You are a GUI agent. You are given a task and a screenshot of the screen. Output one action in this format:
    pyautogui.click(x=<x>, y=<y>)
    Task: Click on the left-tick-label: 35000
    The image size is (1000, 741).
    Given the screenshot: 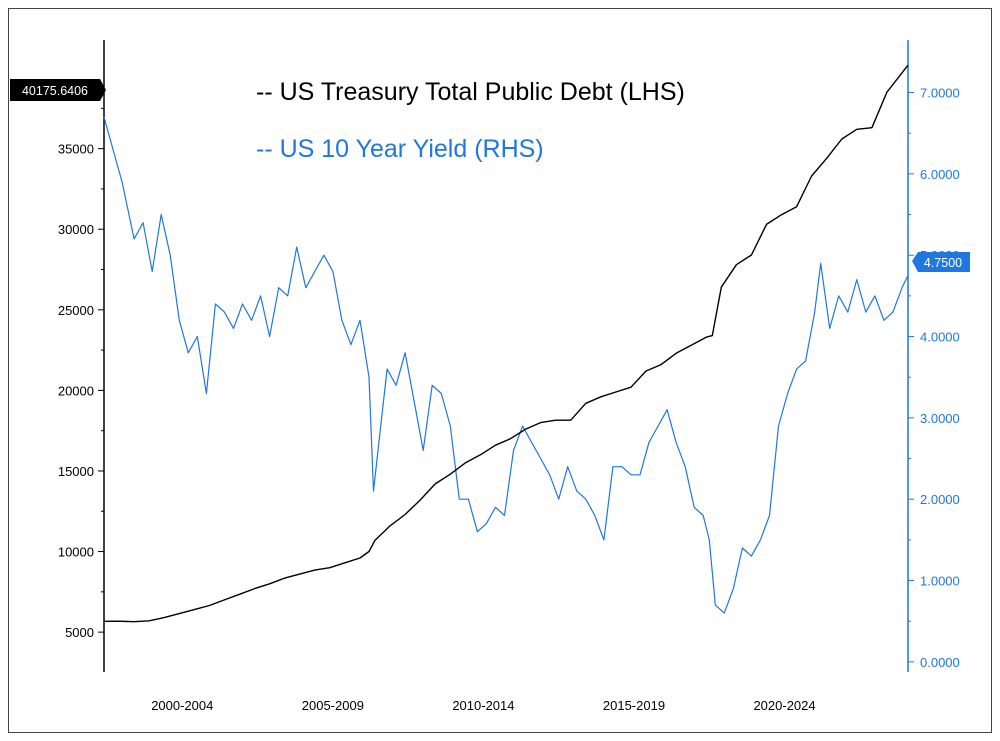 What is the action you would take?
    pyautogui.click(x=76, y=149)
    